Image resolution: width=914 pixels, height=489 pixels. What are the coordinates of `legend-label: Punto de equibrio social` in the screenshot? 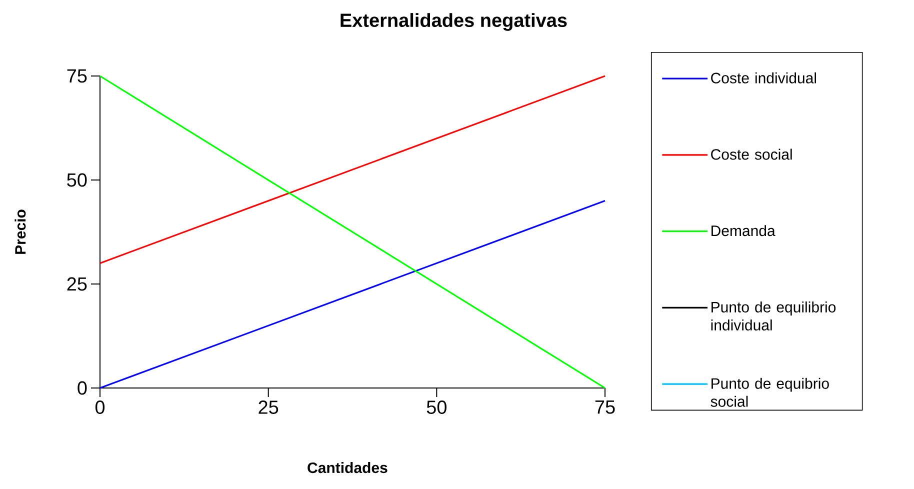 It's located at (769, 392).